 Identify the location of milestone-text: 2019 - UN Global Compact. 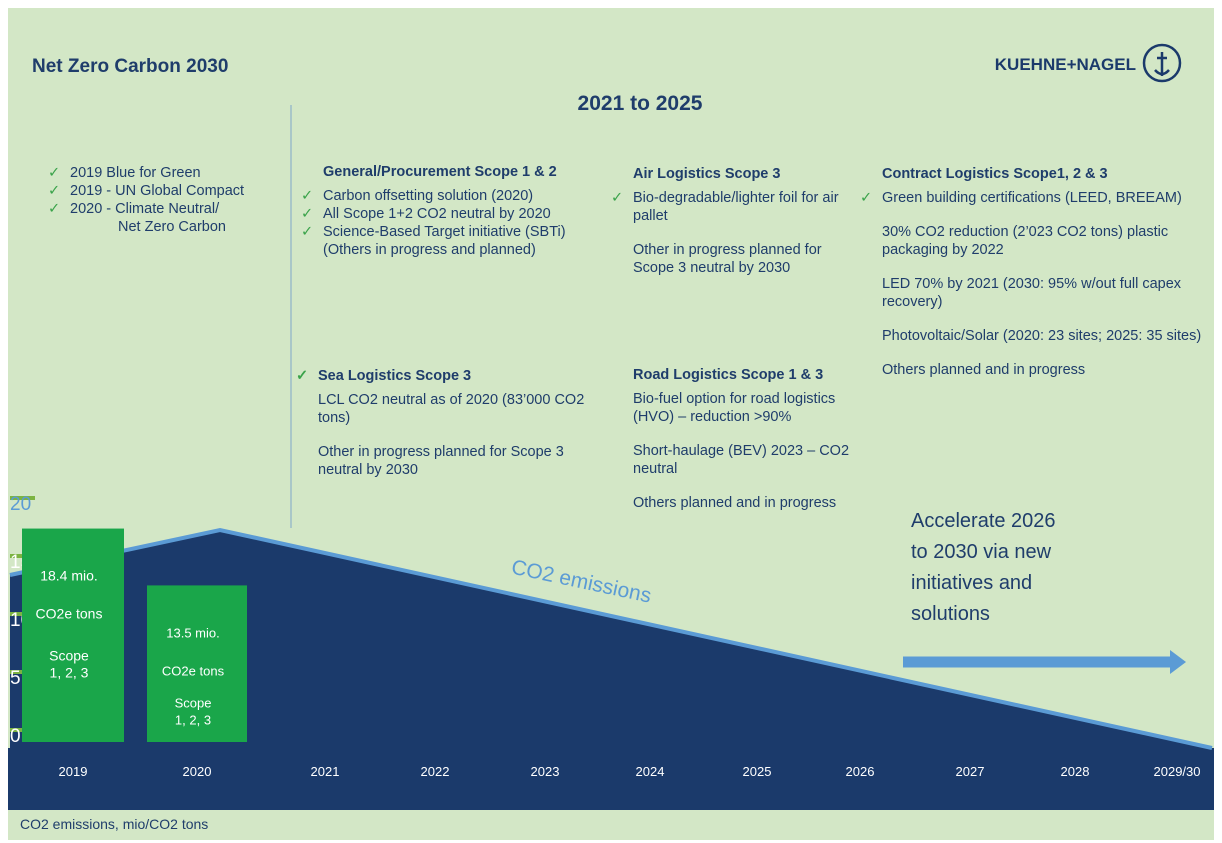
(157, 191).